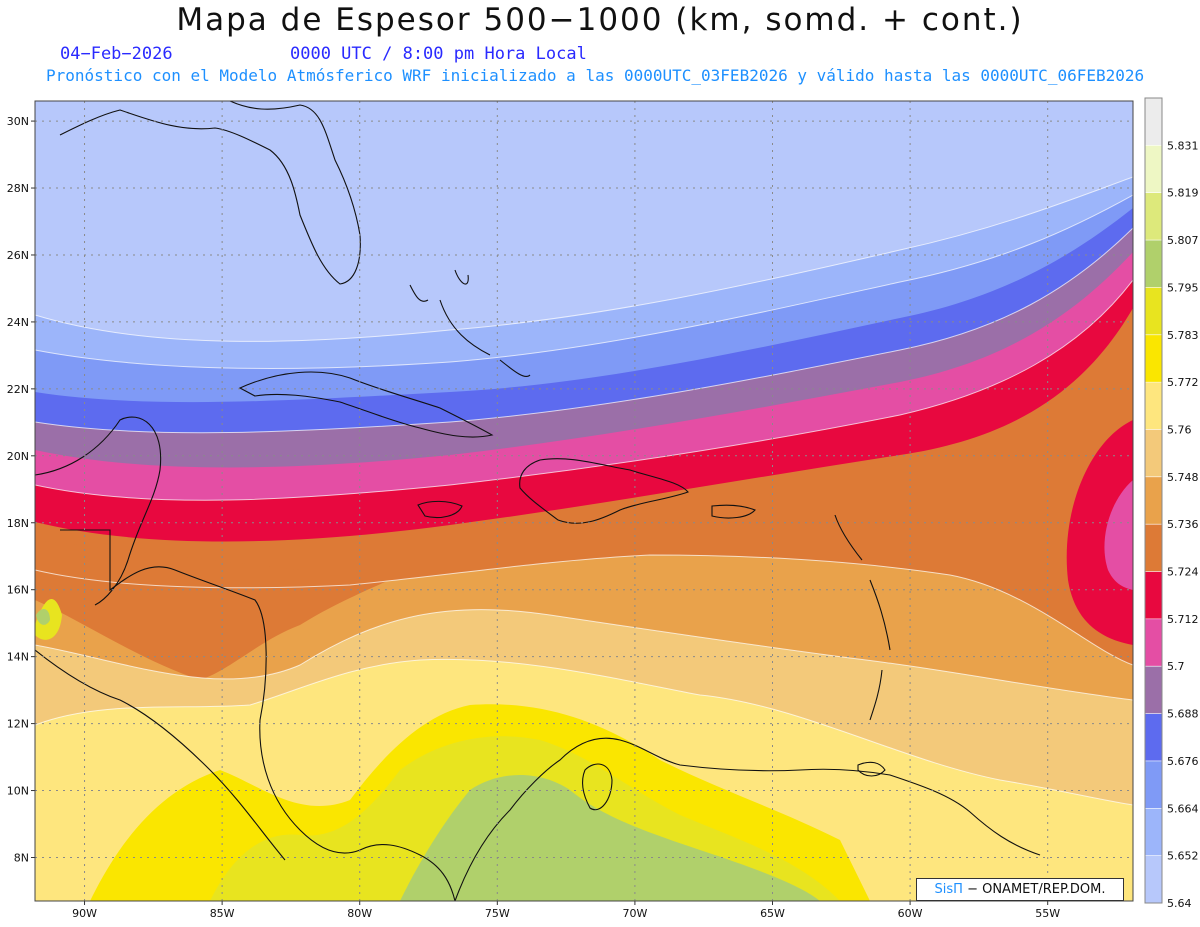 This screenshot has height=927, width=1200. What do you see at coordinates (1176, 666) in the screenshot?
I see `colorbar-label: 5.7` at bounding box center [1176, 666].